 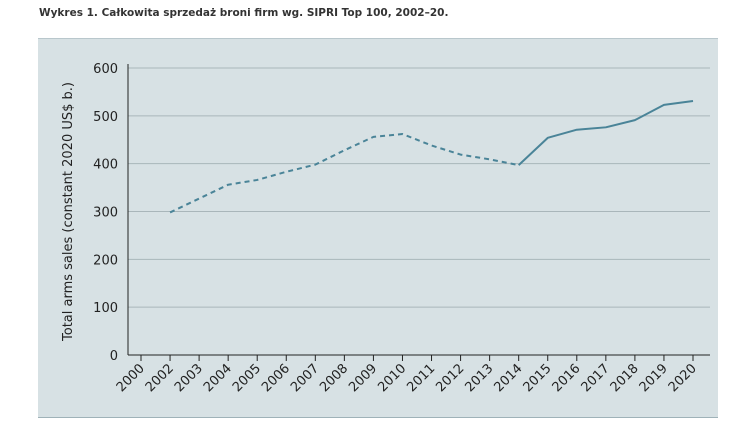 What do you see at coordinates (683, 378) in the screenshot?
I see `x-tick-label: 2020` at bounding box center [683, 378].